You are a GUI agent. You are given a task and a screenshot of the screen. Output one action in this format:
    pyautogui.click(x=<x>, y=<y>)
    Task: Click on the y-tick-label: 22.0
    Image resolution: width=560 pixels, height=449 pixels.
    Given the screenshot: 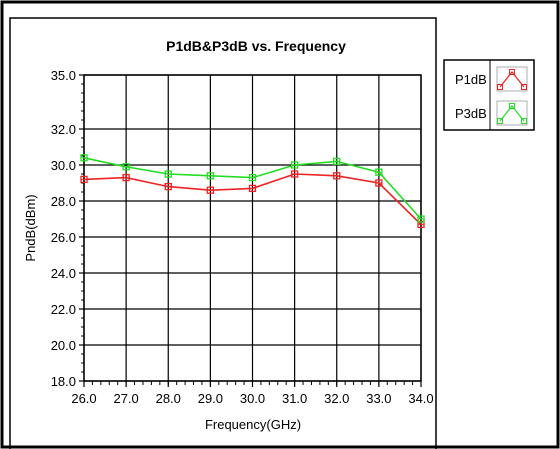 What is the action you would take?
    pyautogui.click(x=63, y=309)
    